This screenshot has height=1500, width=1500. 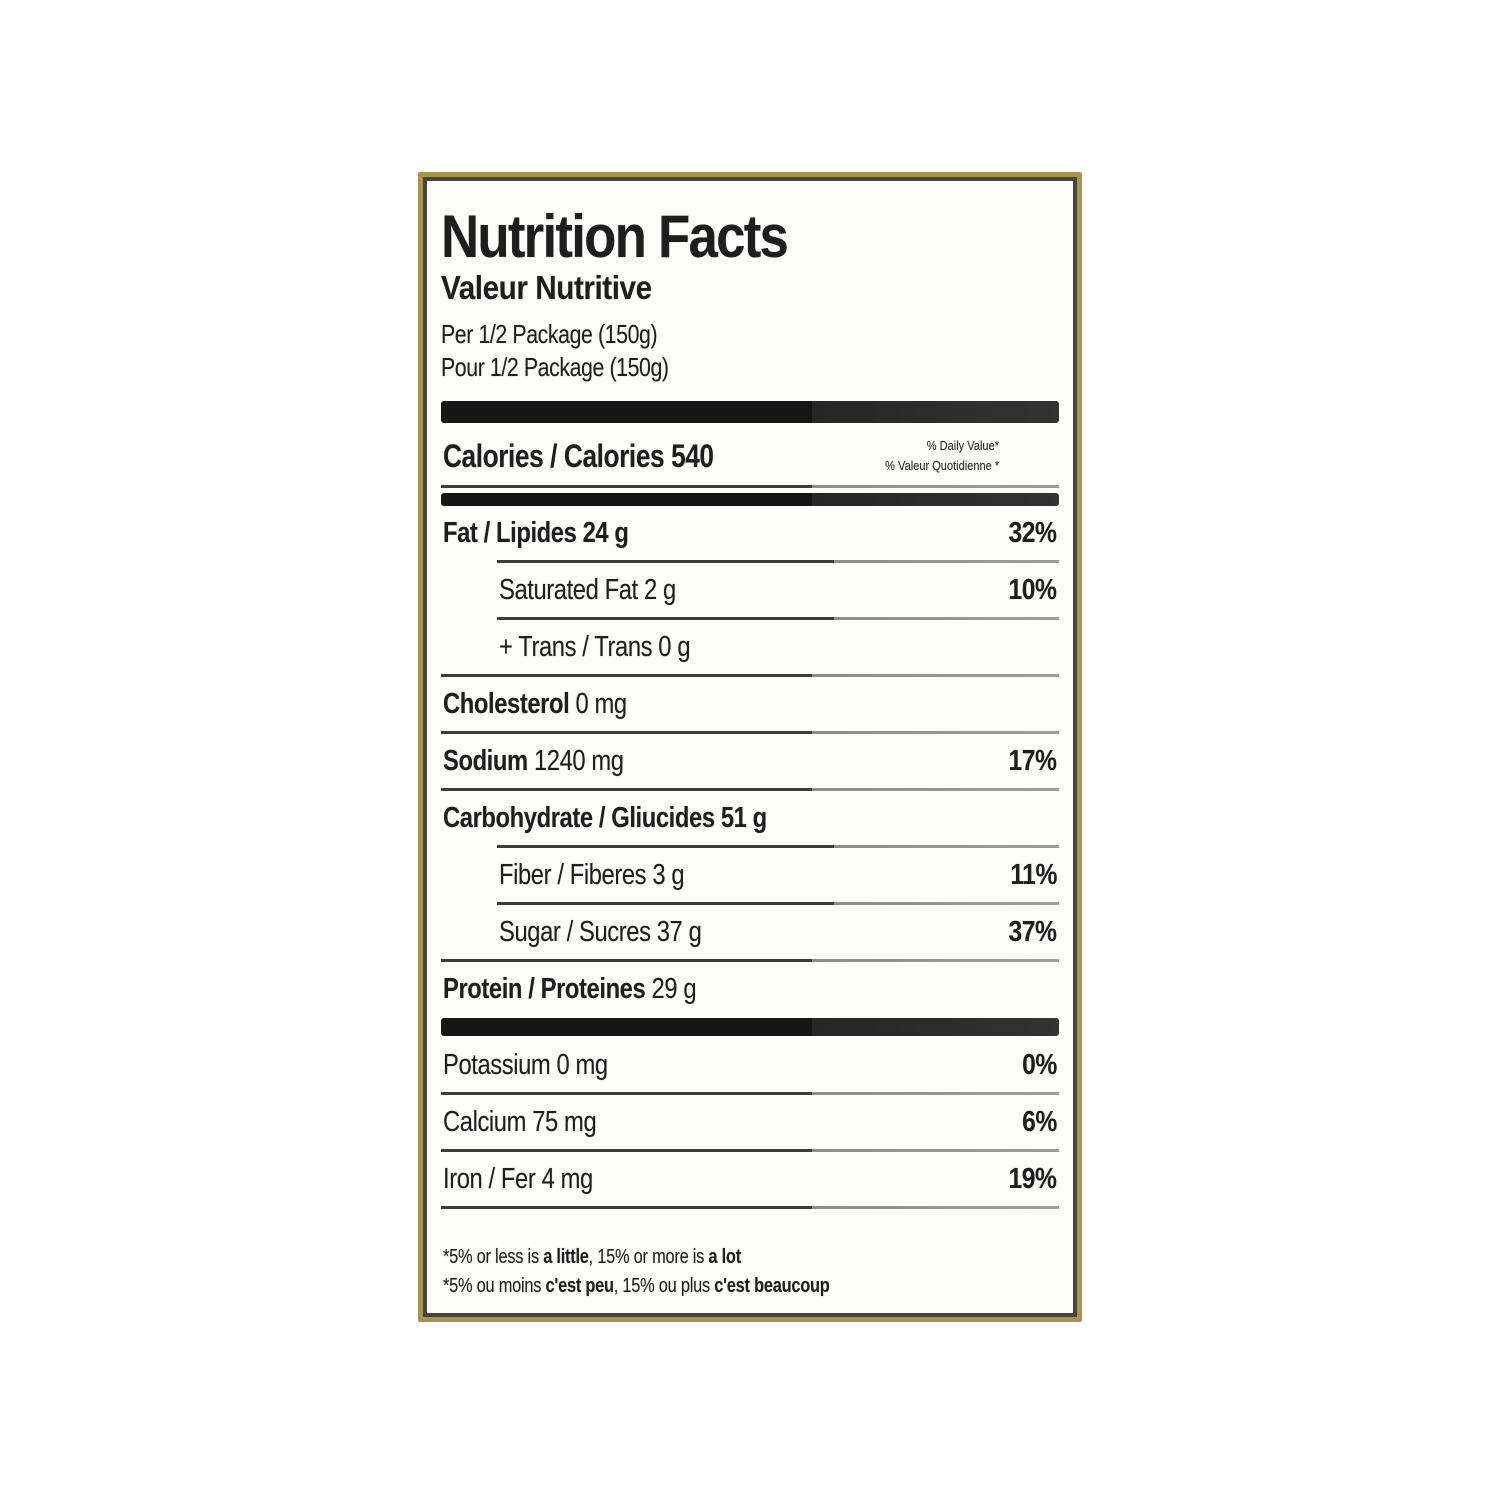 I want to click on serving-size-fr: Pour 1/2 Package (150g), so click(x=555, y=367).